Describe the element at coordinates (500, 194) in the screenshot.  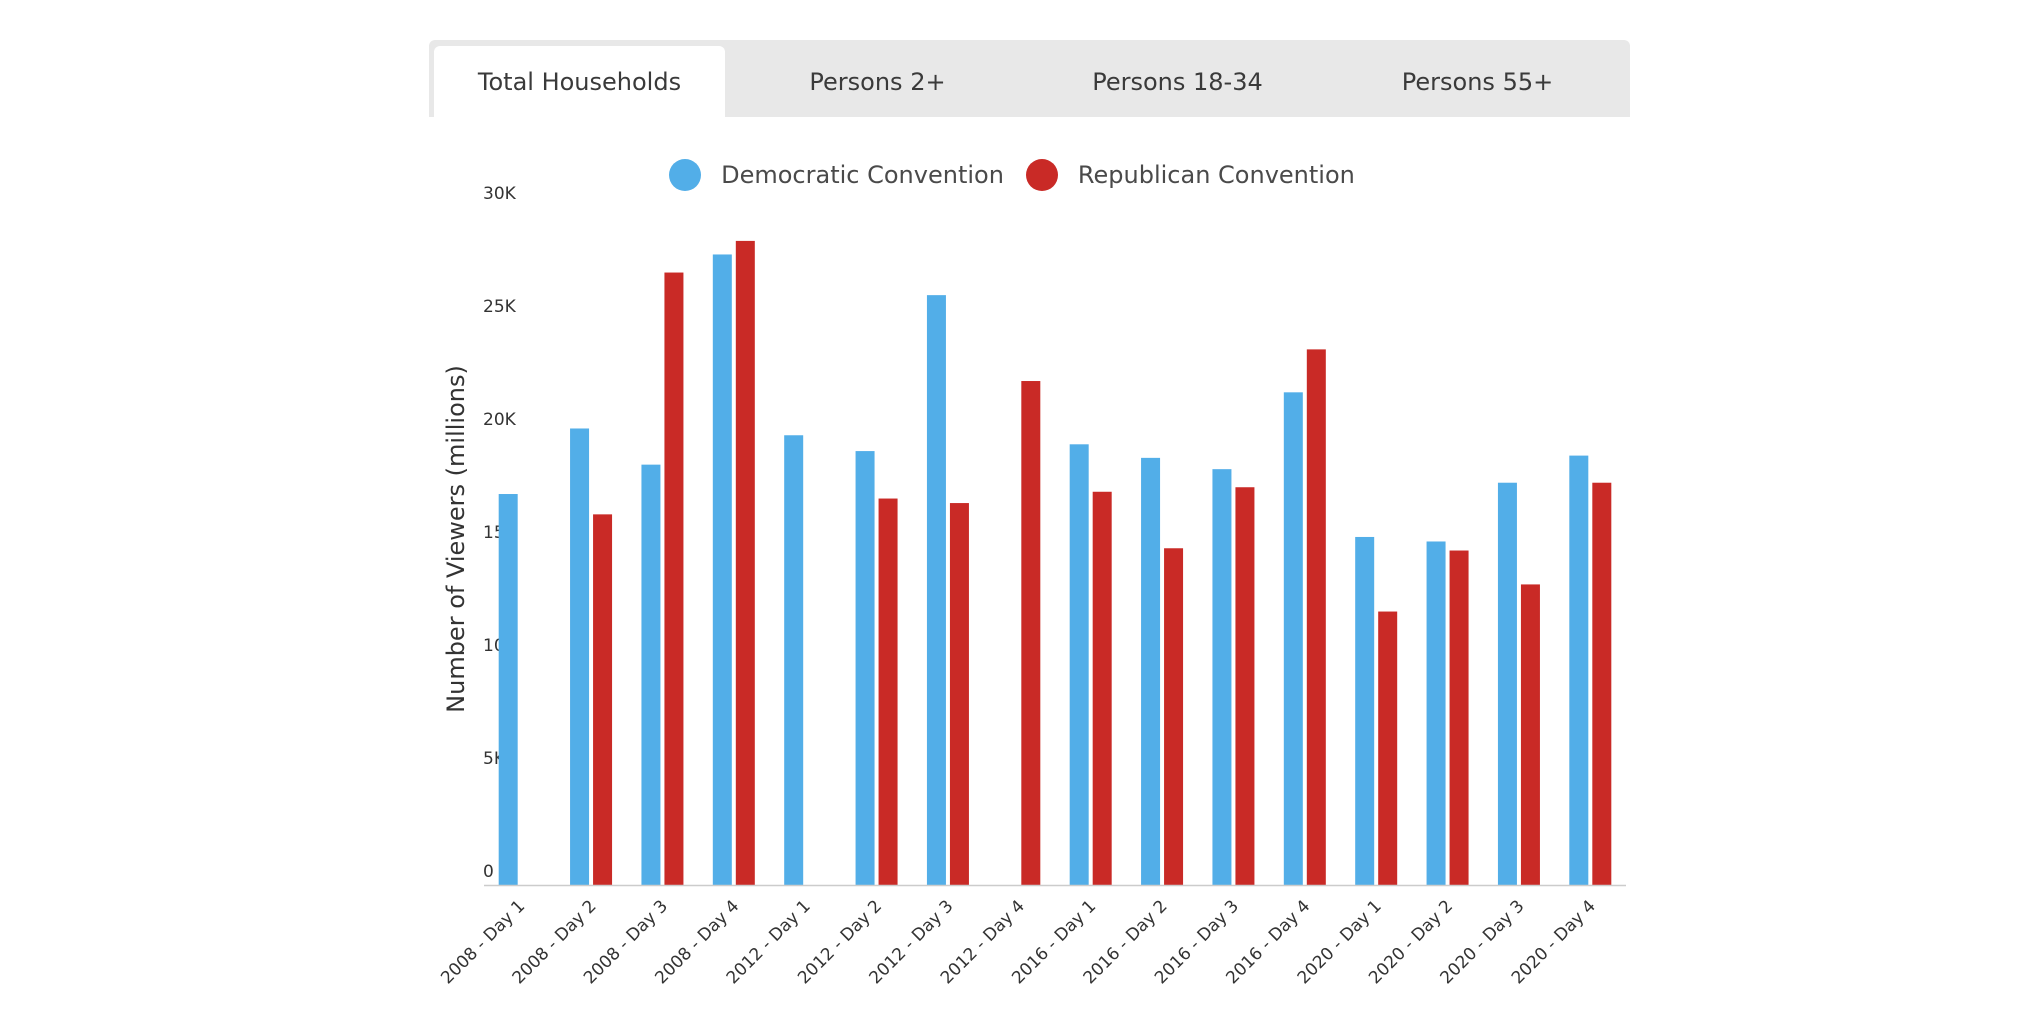
I see `y-tick-label: 30K` at that location.